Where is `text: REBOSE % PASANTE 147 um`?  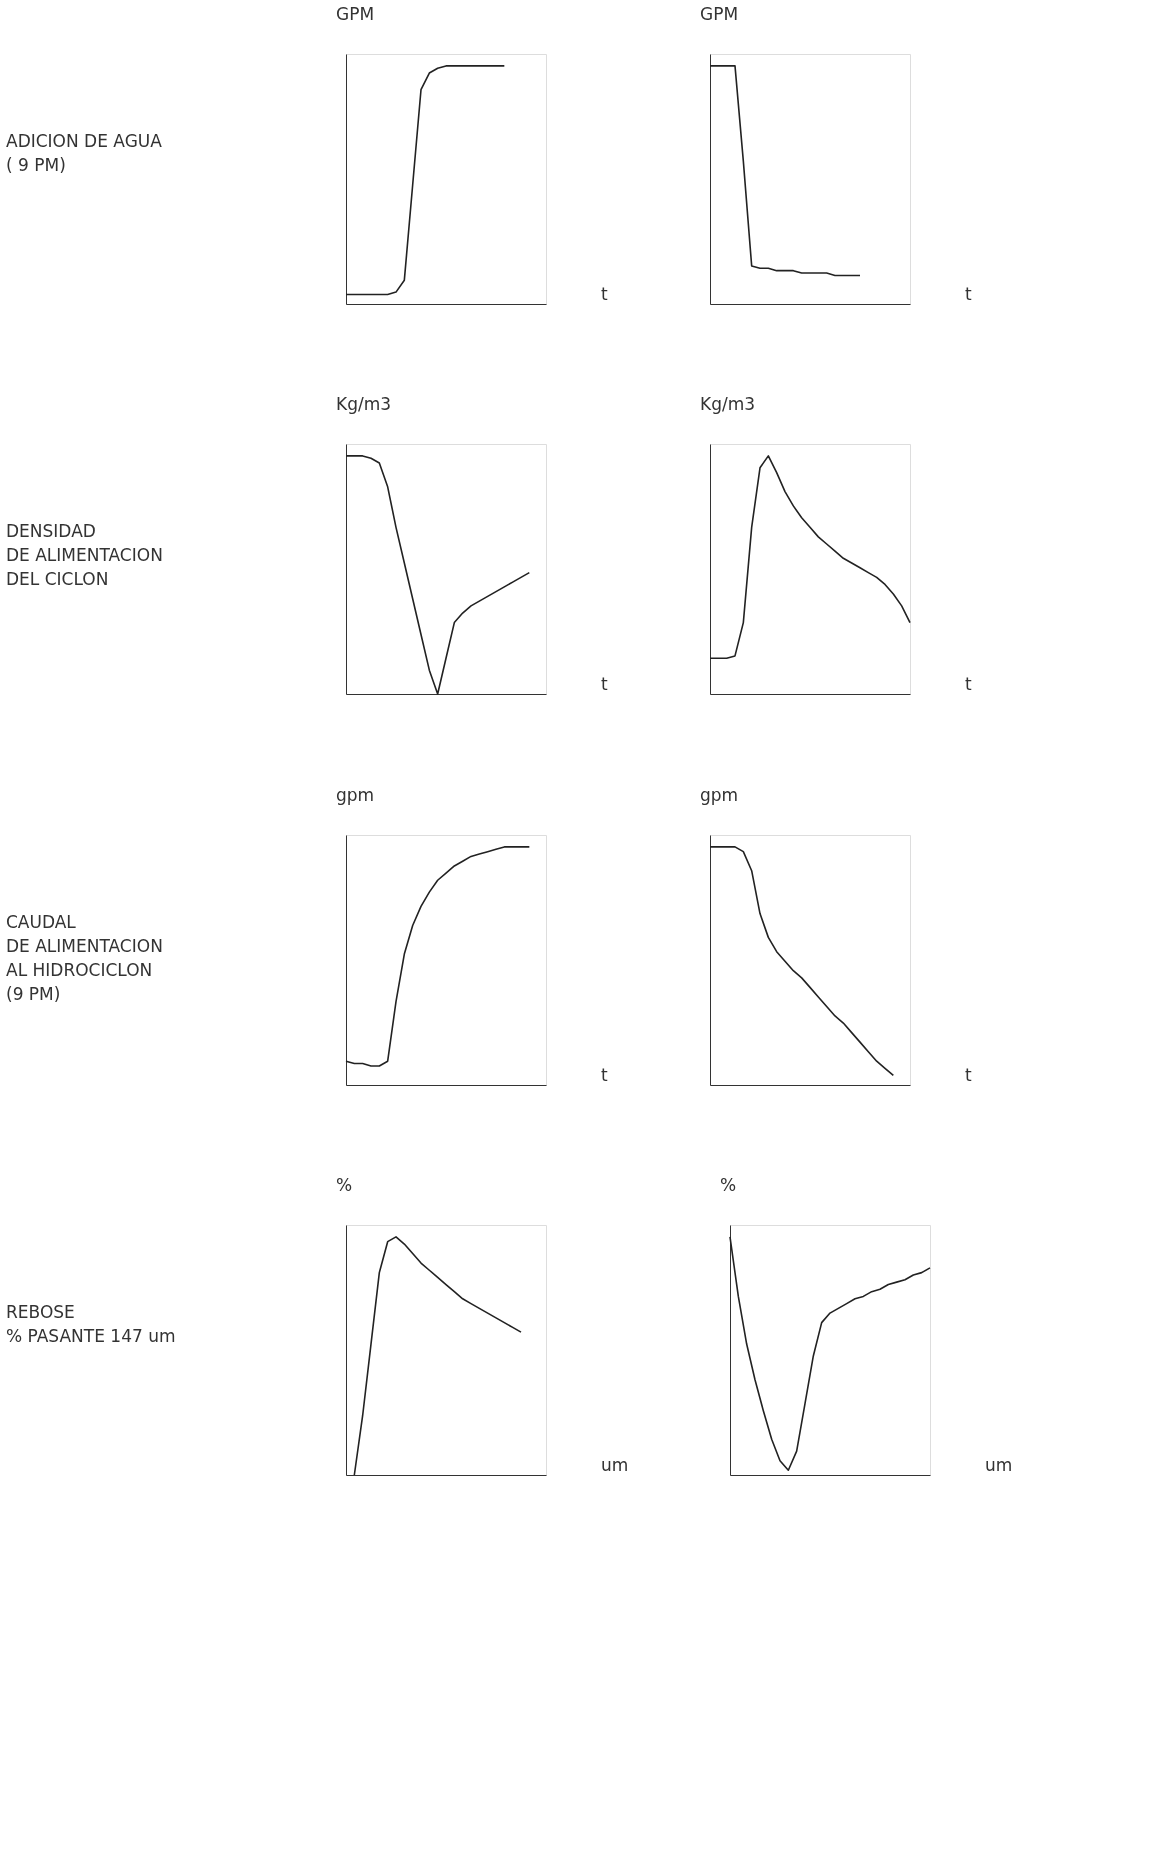 text: REBOSE % PASANTE 147 um is located at coordinates (91, 1323).